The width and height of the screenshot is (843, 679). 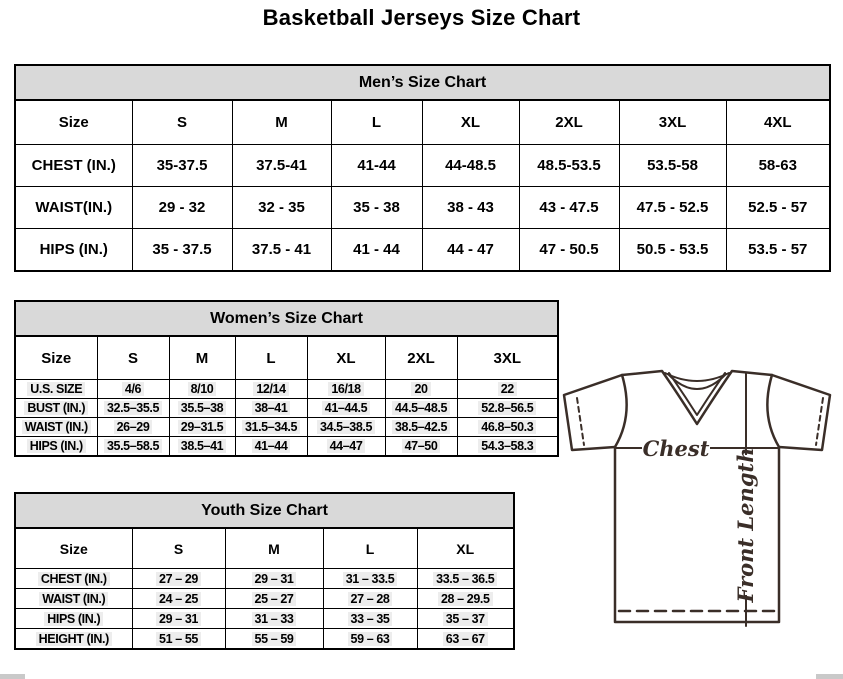 What do you see at coordinates (133, 408) in the screenshot?
I see `size-value-cell: 32.5–35.5` at bounding box center [133, 408].